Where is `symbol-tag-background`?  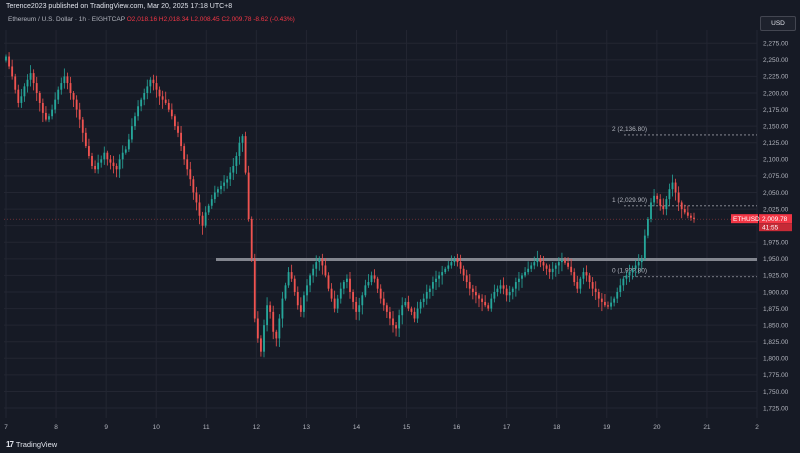 symbol-tag-background is located at coordinates (744, 219).